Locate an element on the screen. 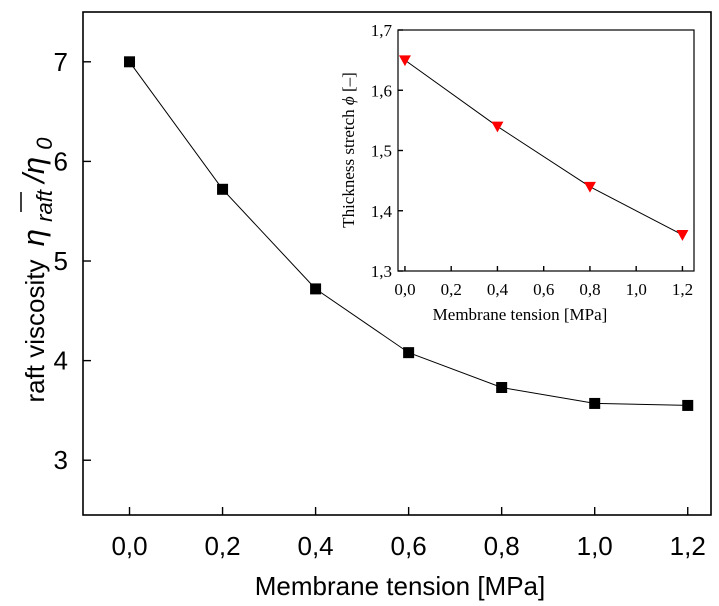 Image resolution: width=719 pixels, height=606 pixels. inset-series-line is located at coordinates (543, 147).